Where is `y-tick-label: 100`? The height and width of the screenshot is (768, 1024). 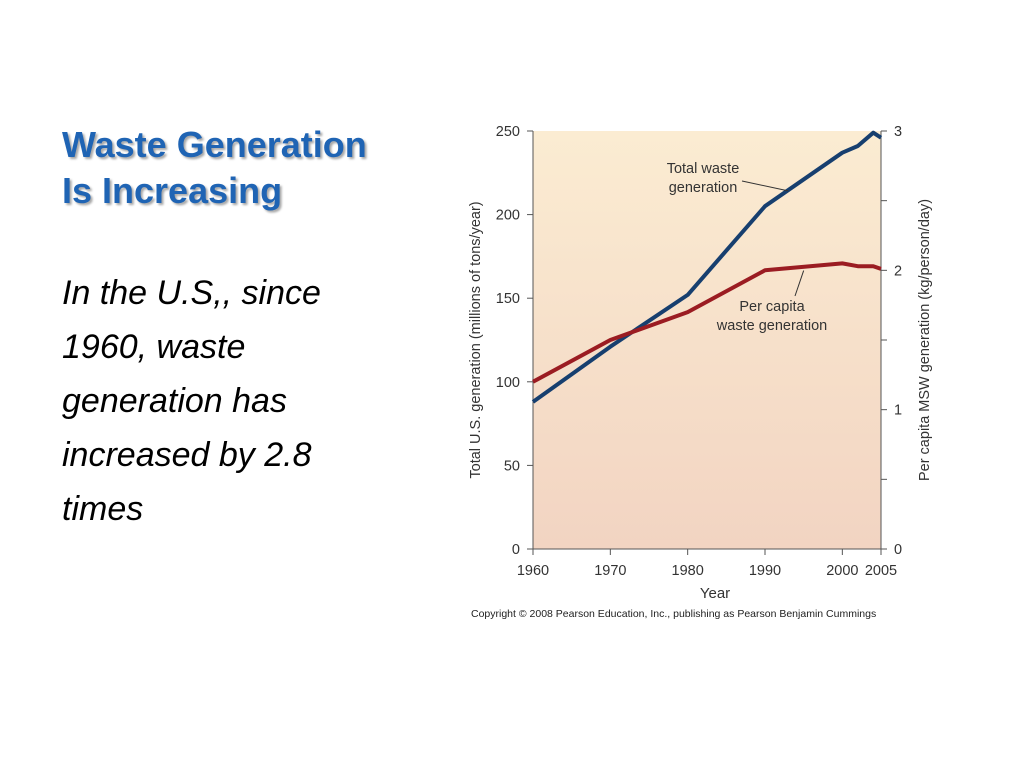 y-tick-label: 100 is located at coordinates (508, 383).